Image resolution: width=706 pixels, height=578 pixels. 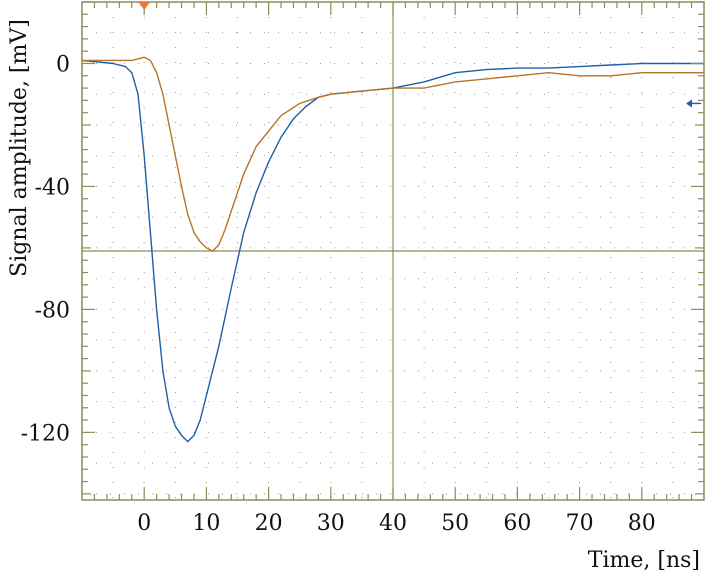 What do you see at coordinates (144, 6) in the screenshot?
I see `trigger-marker-icon` at bounding box center [144, 6].